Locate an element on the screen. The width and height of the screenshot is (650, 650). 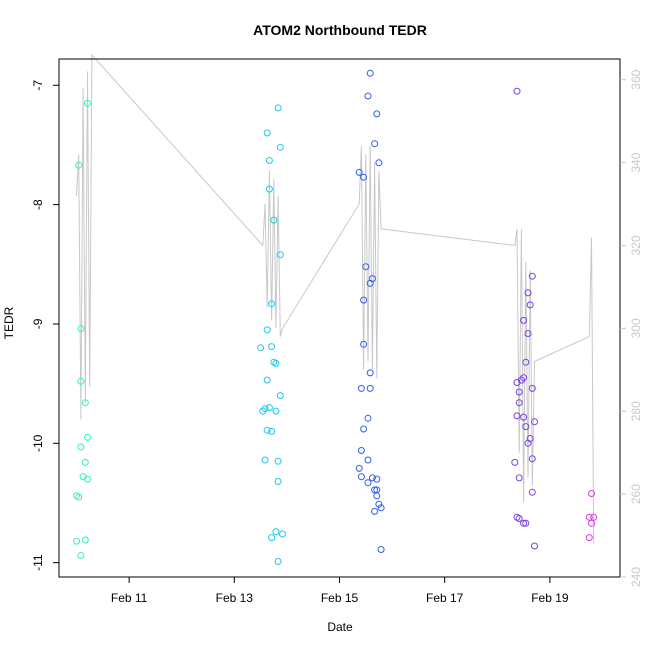
y-tick-label: -8 is located at coordinates (38, 204).